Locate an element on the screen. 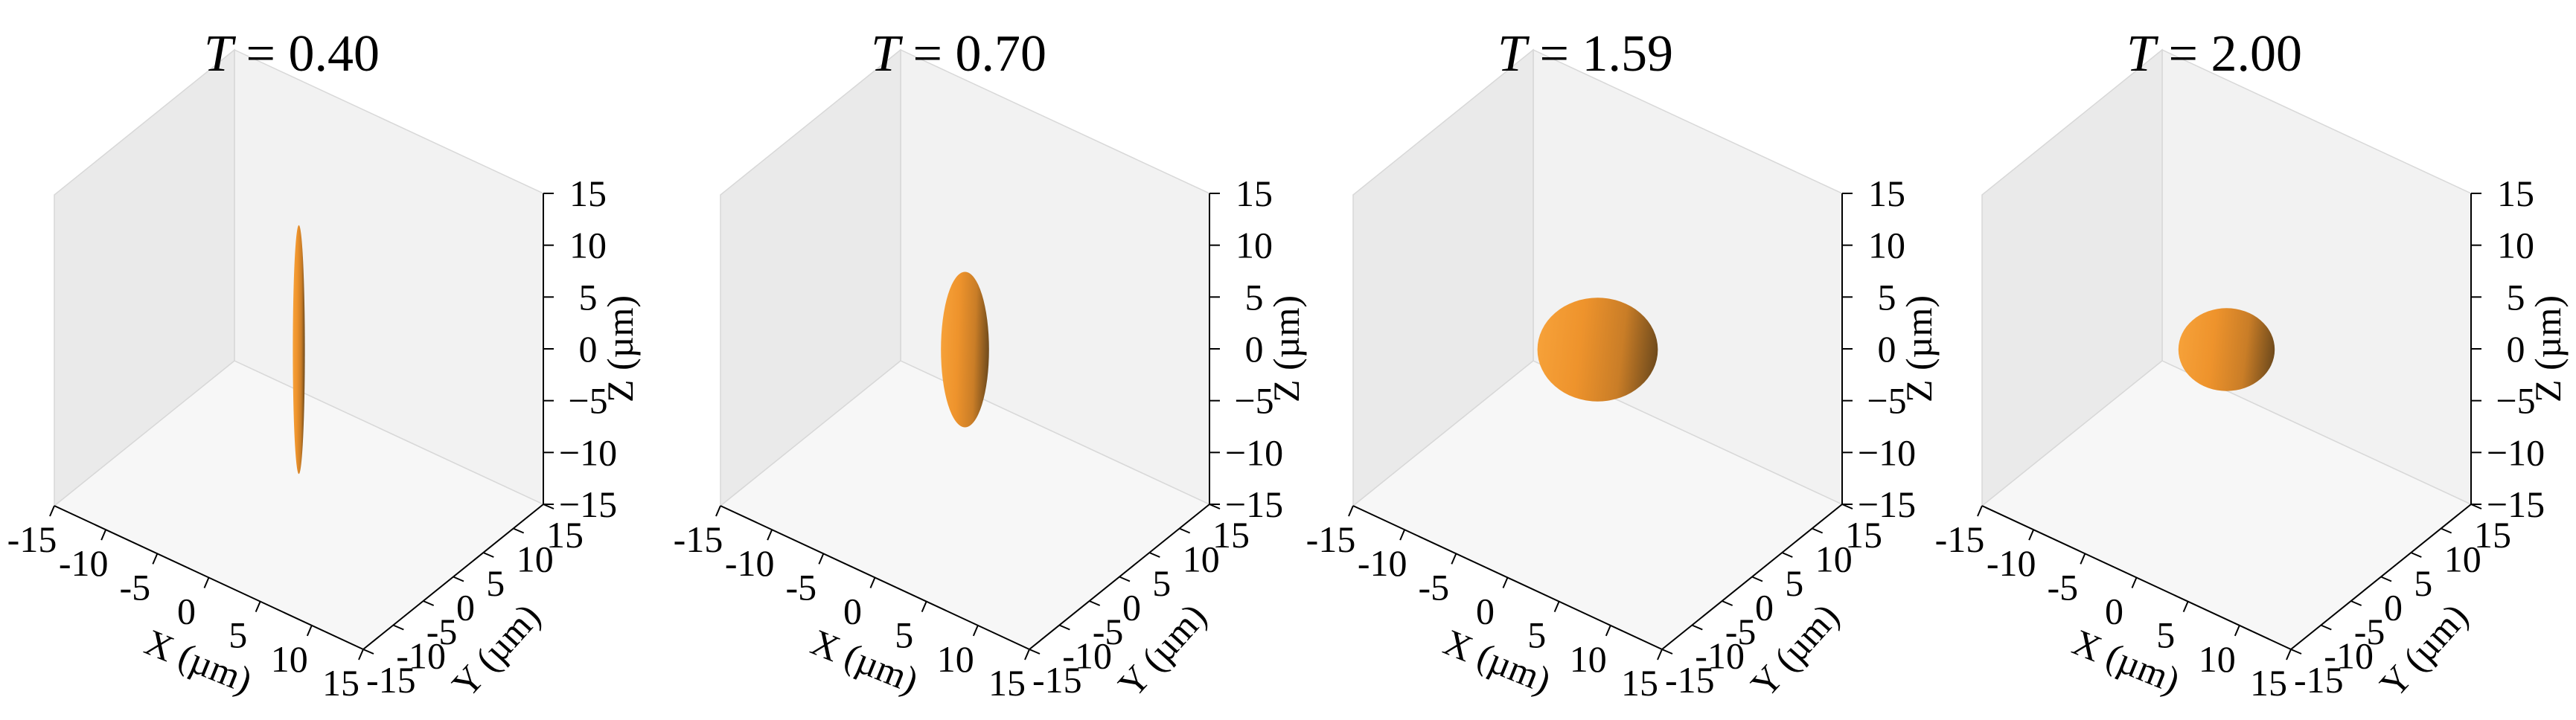 The width and height of the screenshot is (2576, 720). panel-title: T = 0.40 is located at coordinates (292, 54).